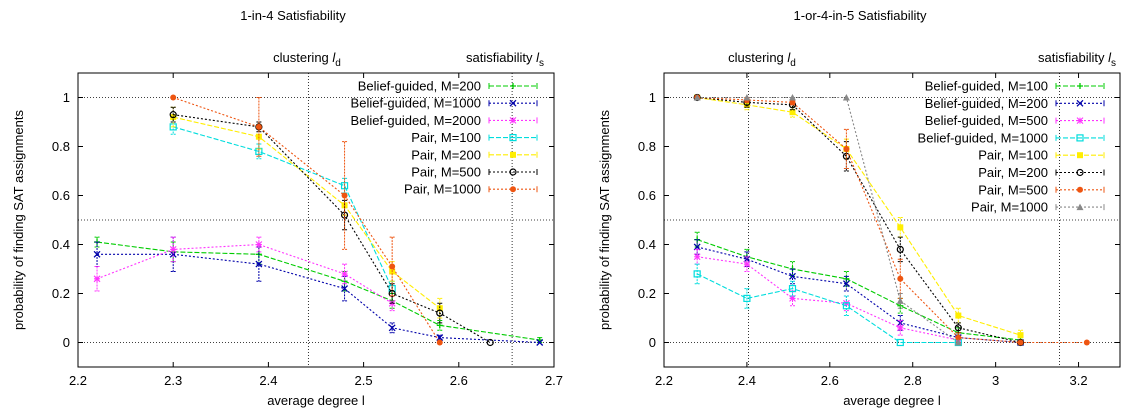 Image resolution: width=1131 pixels, height=412 pixels. Describe the element at coordinates (647, 293) in the screenshot. I see `y-tick-label: 0.2` at that location.